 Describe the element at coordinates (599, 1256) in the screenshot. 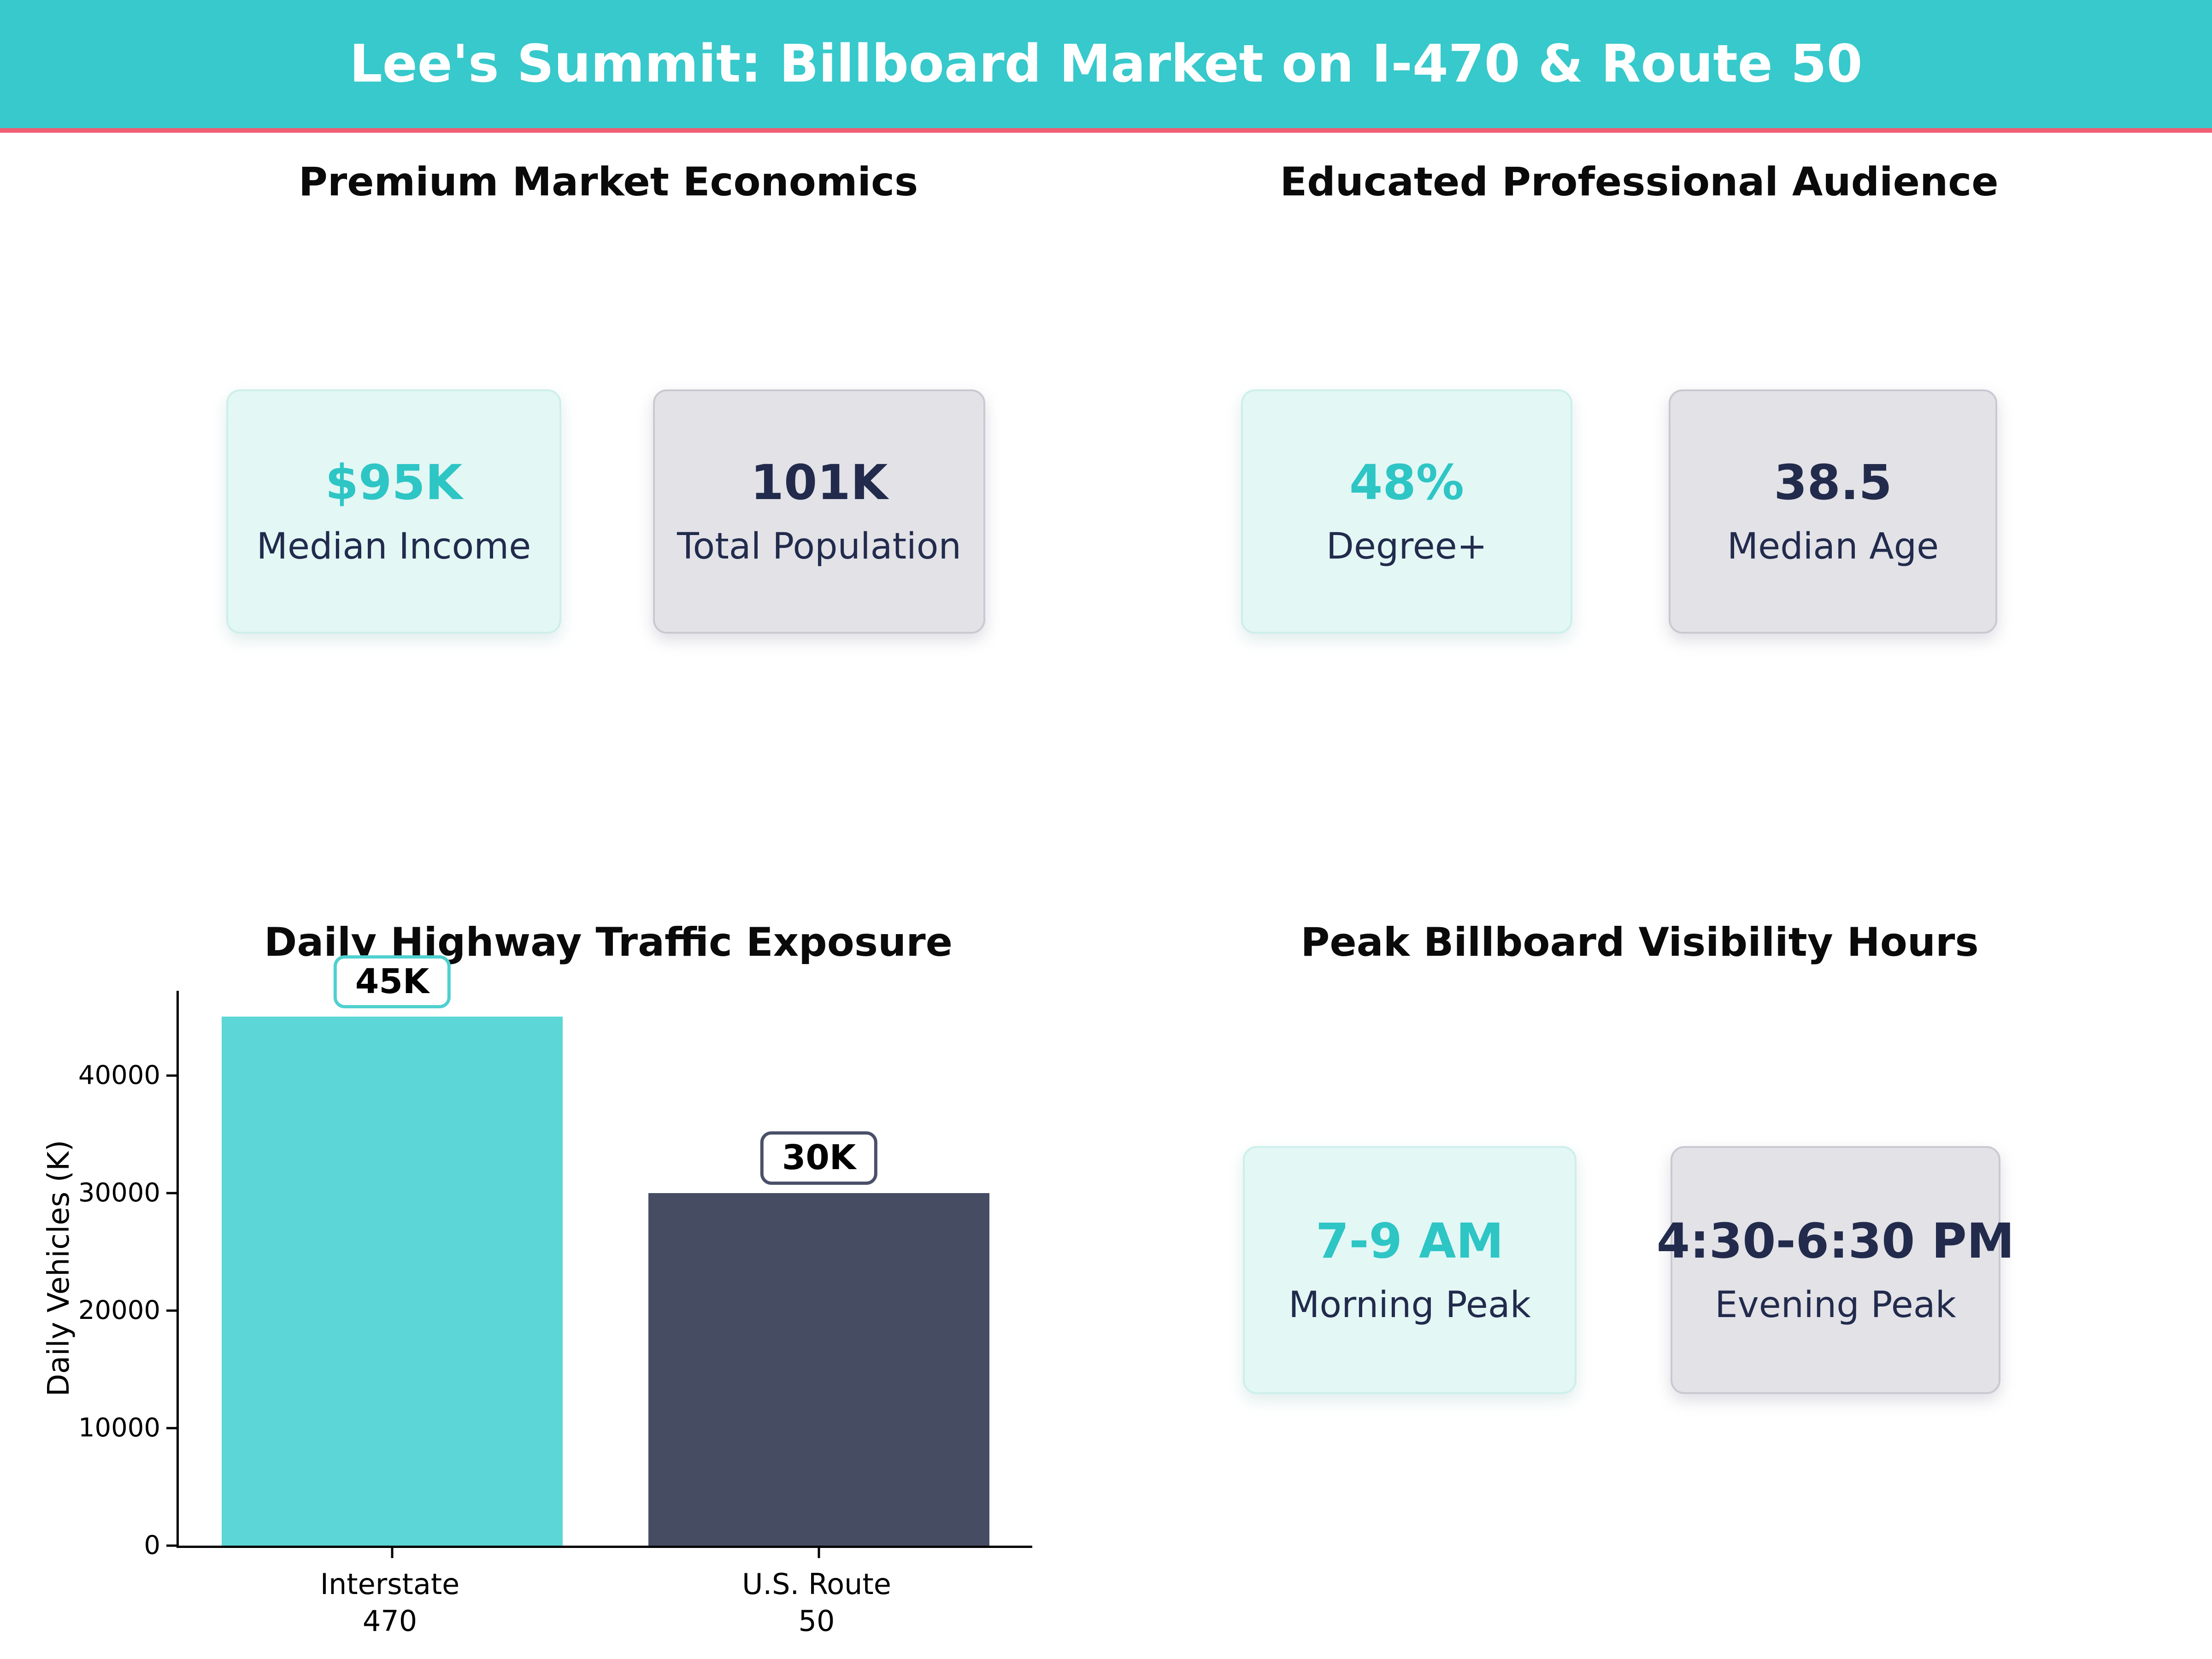

I see `bar-chart-plot-area: 45K 30K` at that location.